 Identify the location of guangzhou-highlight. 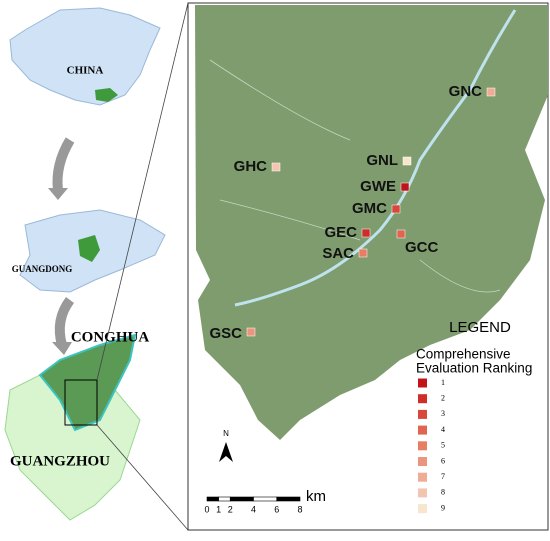
(89, 248).